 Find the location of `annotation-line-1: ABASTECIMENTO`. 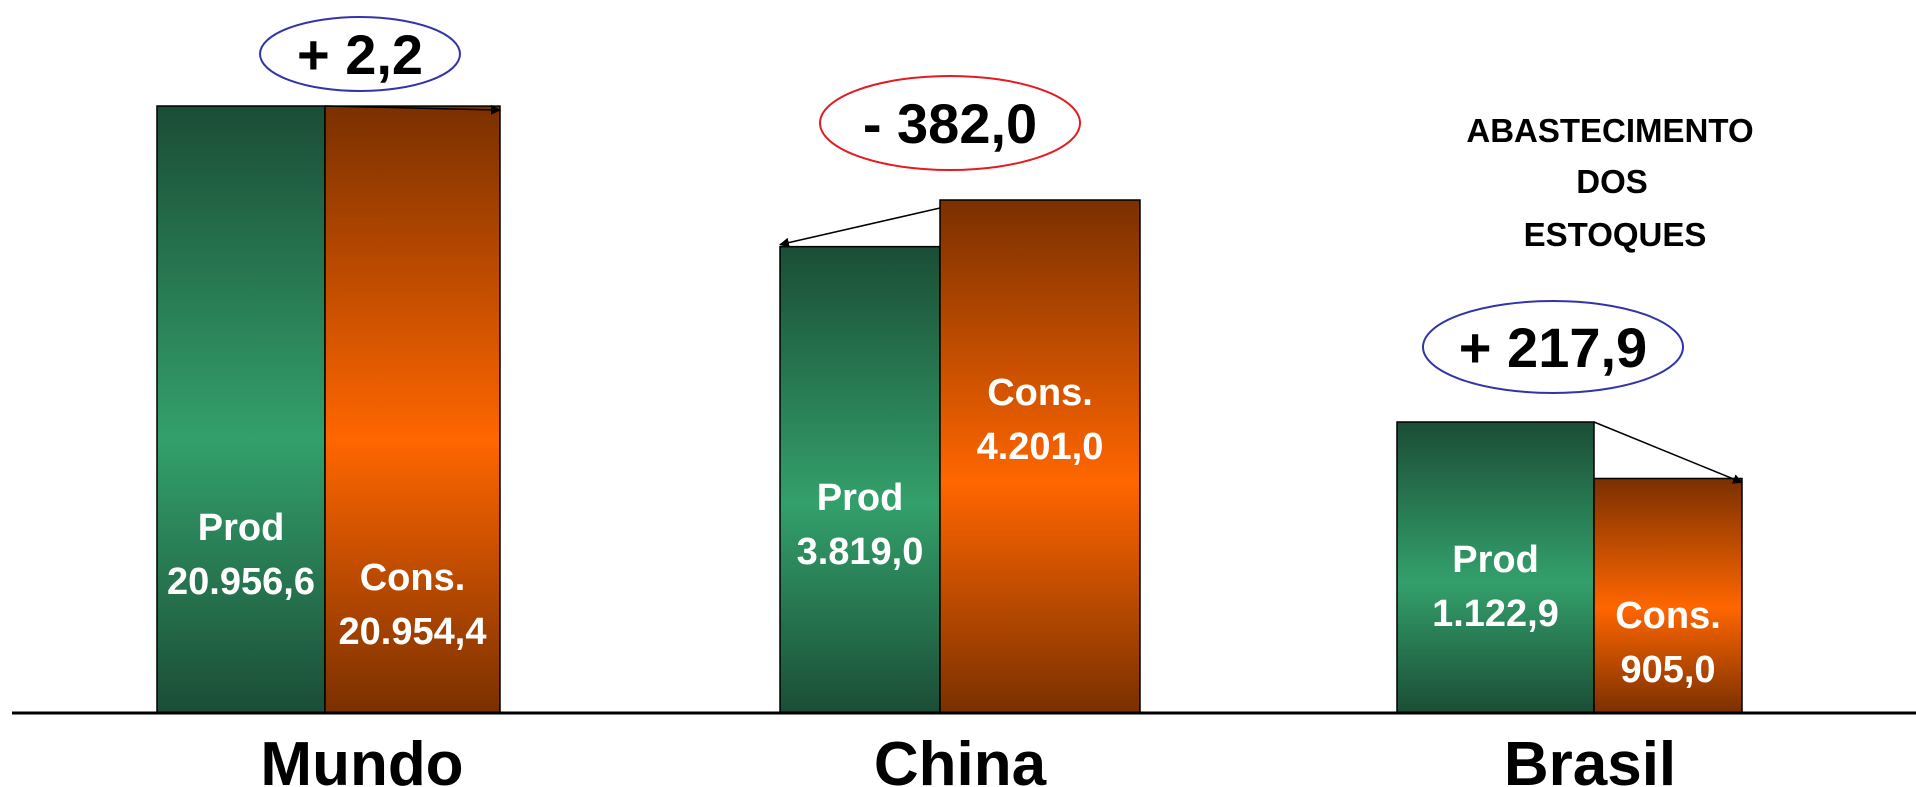

annotation-line-1: ABASTECIMENTO is located at coordinates (1609, 130).